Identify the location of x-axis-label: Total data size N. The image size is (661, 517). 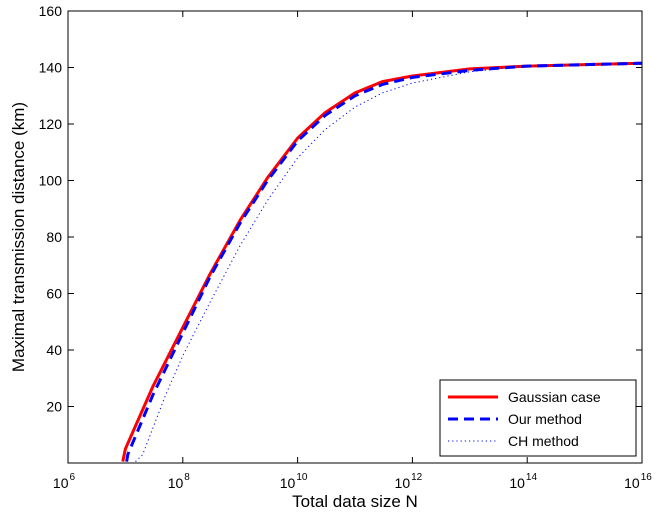
(355, 501).